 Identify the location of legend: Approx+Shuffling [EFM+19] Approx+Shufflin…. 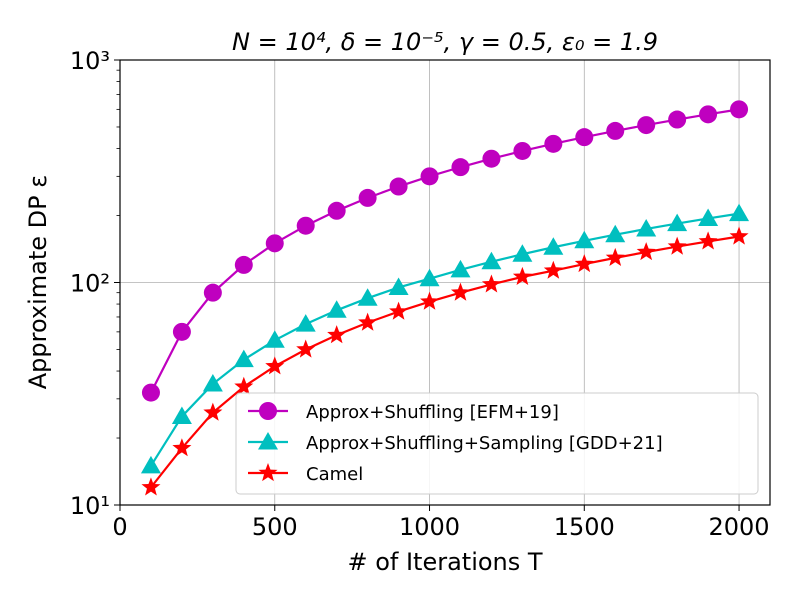
(497, 443).